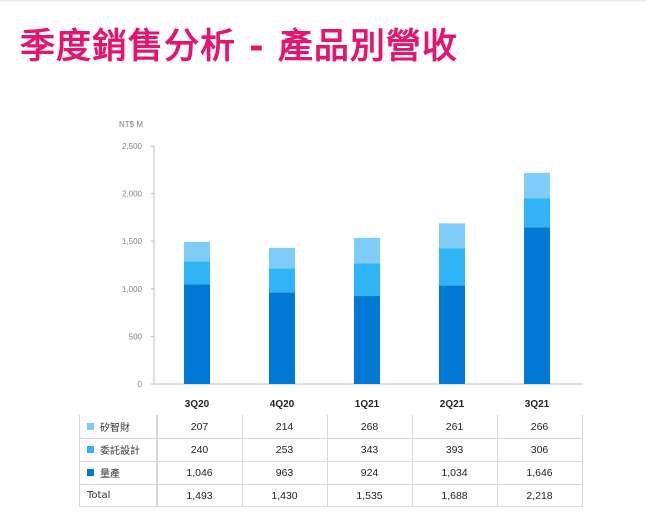  Describe the element at coordinates (369, 426) in the screenshot. I see `table-cell: 268` at that location.